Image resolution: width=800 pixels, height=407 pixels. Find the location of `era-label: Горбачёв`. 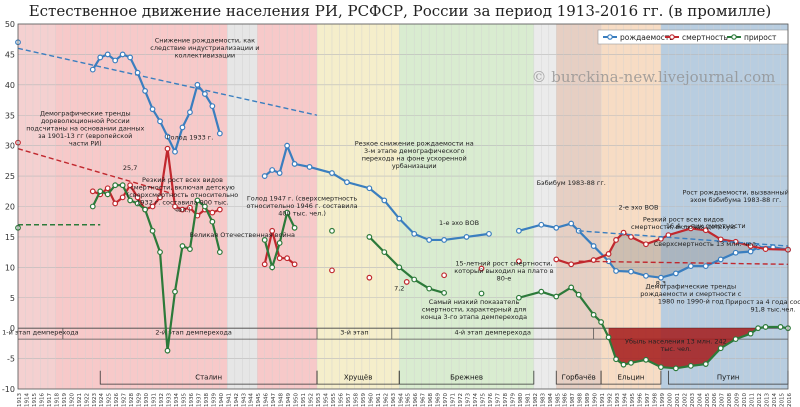

era-label: Горбачёв is located at coordinates (579, 377).